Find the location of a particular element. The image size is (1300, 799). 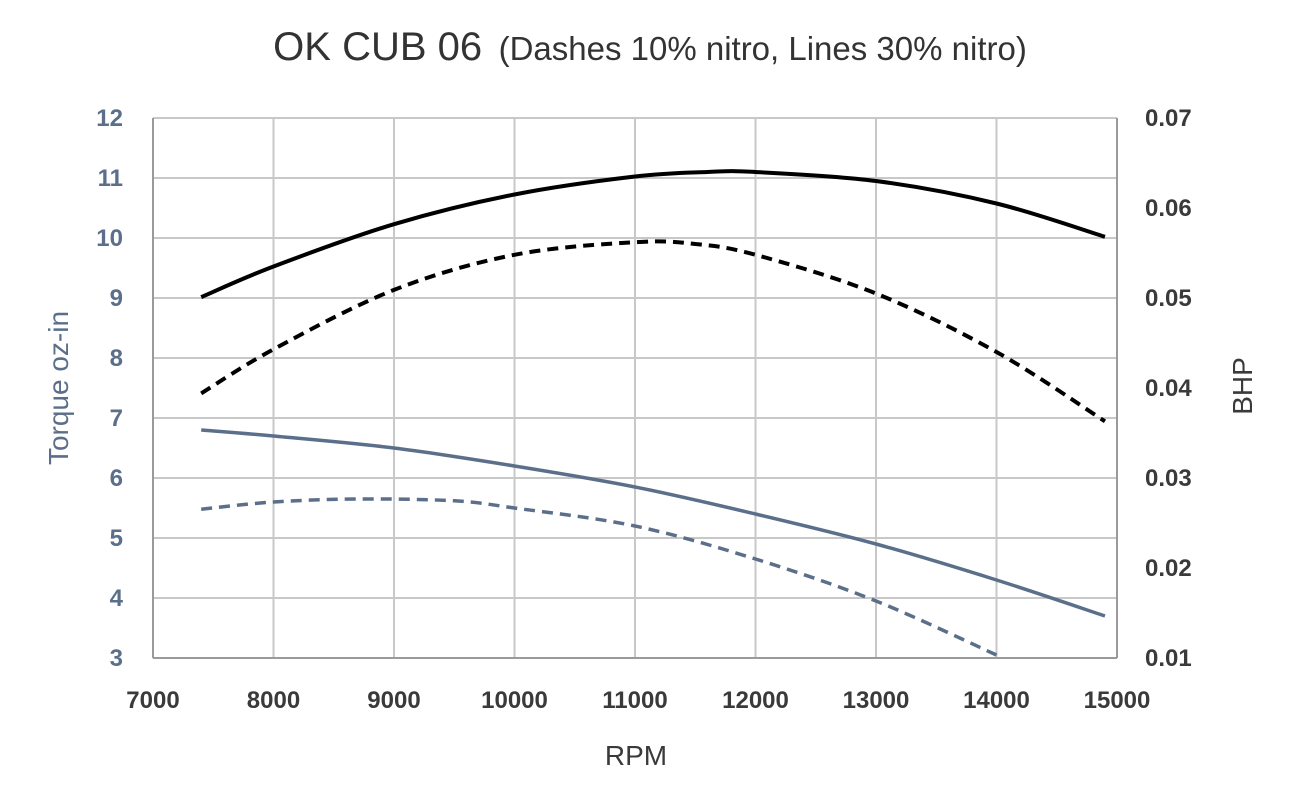

x-tick-label: 15000 is located at coordinates (1117, 700).